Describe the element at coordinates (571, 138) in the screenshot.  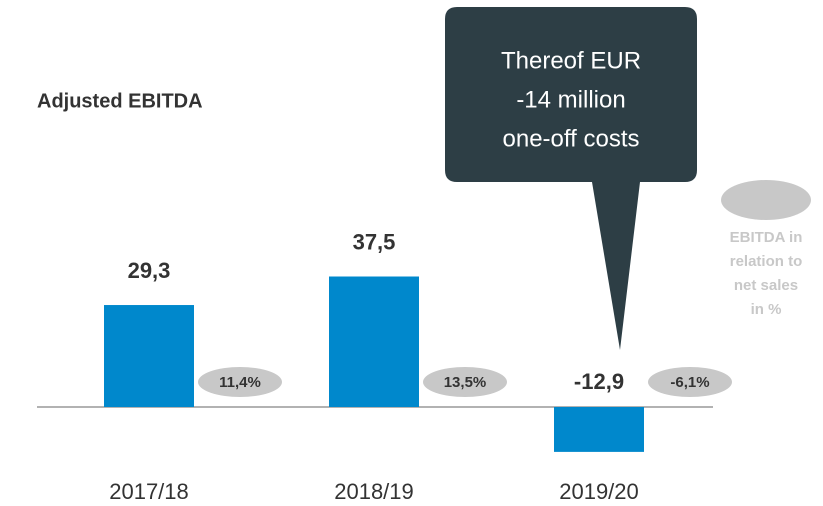
I see `annotation: one-off costs` at that location.